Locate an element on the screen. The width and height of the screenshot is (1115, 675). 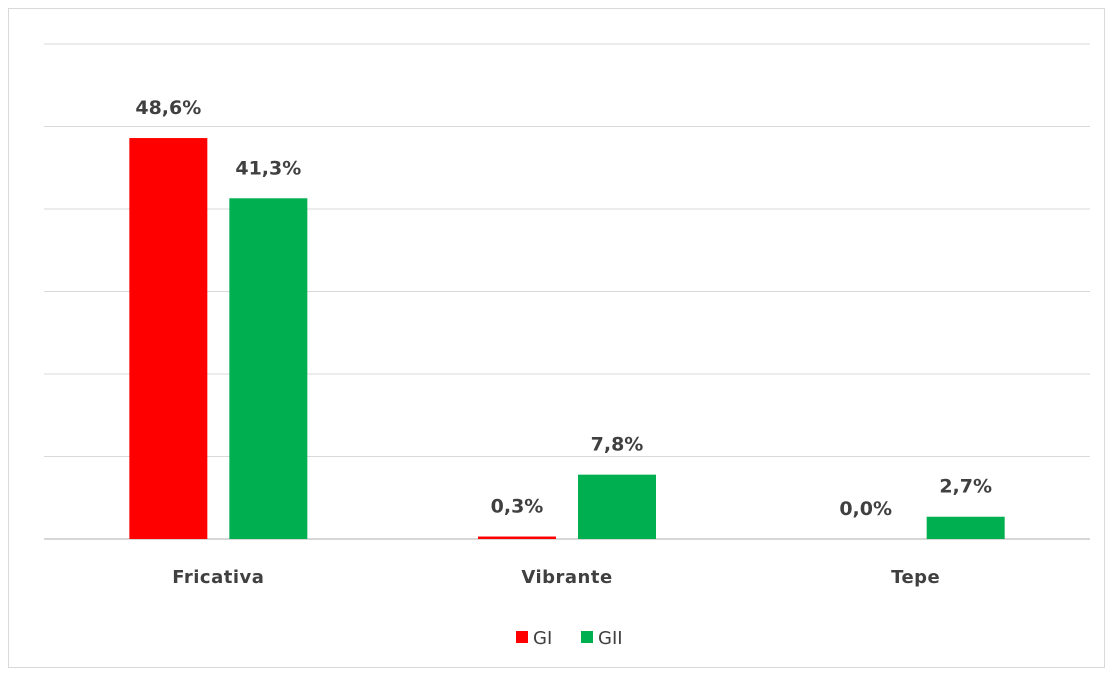
data-label-gii-tepe: 2,7% is located at coordinates (965, 487).